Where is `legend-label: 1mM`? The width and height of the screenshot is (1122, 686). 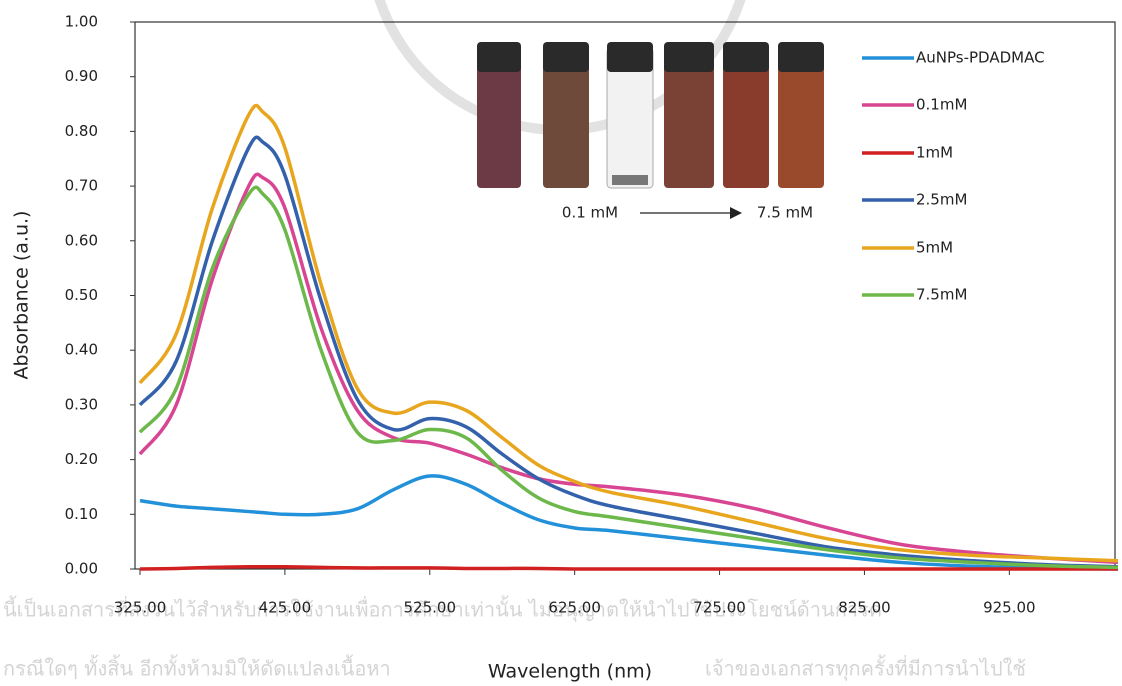 legend-label: 1mM is located at coordinates (934, 153).